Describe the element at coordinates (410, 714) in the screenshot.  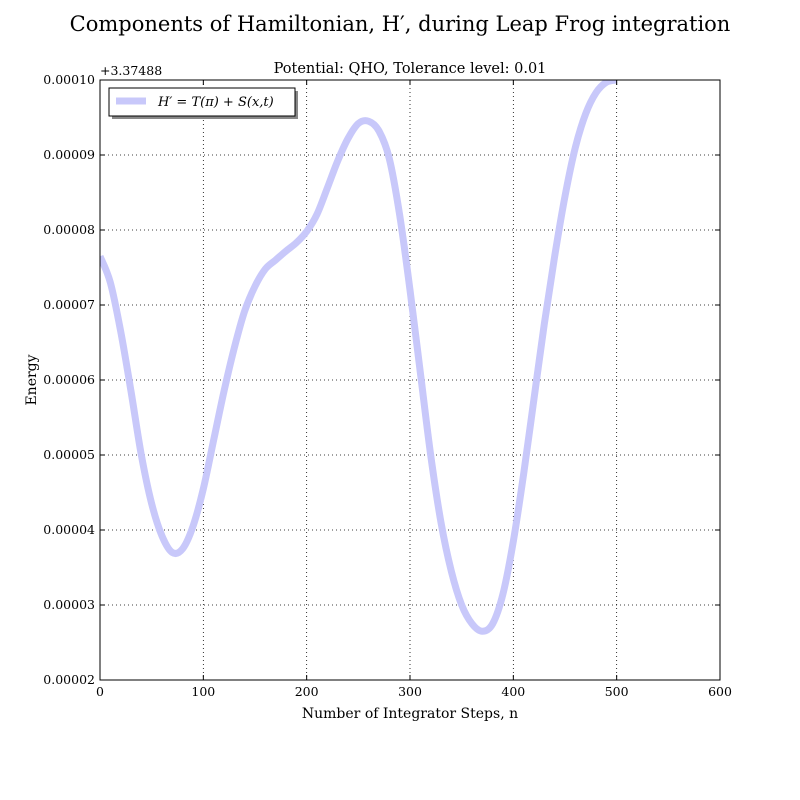
I see `x-axis-label: Number of Integrator Steps, n` at that location.